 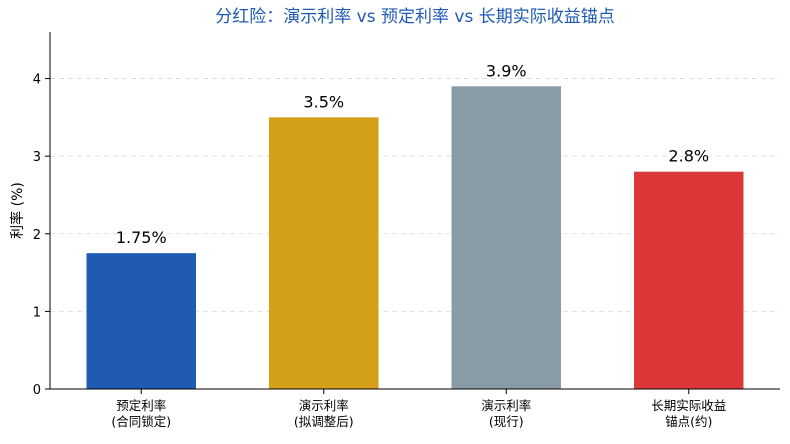 What do you see at coordinates (688, 421) in the screenshot?
I see `x-tick-label-3-line-1: 锚点(约)` at bounding box center [688, 421].